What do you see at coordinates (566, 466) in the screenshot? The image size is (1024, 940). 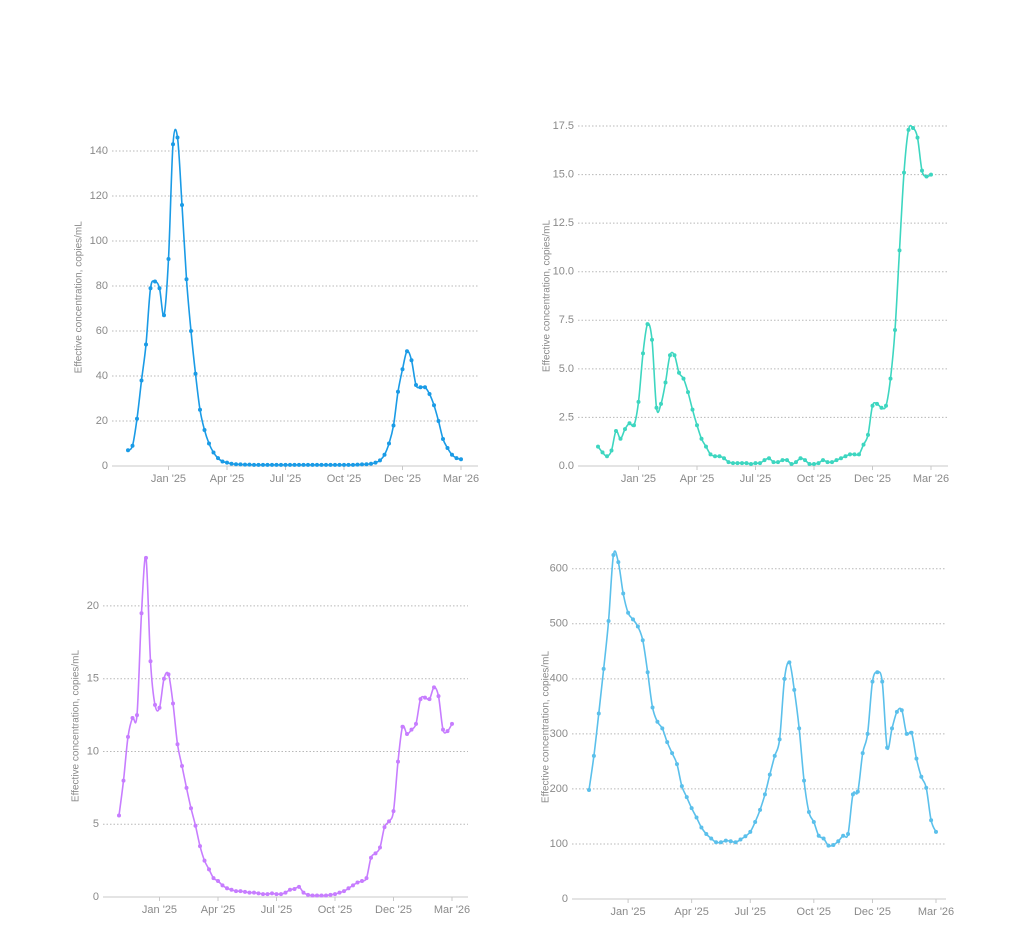 I see `y-tick-label: 0.0` at bounding box center [566, 466].